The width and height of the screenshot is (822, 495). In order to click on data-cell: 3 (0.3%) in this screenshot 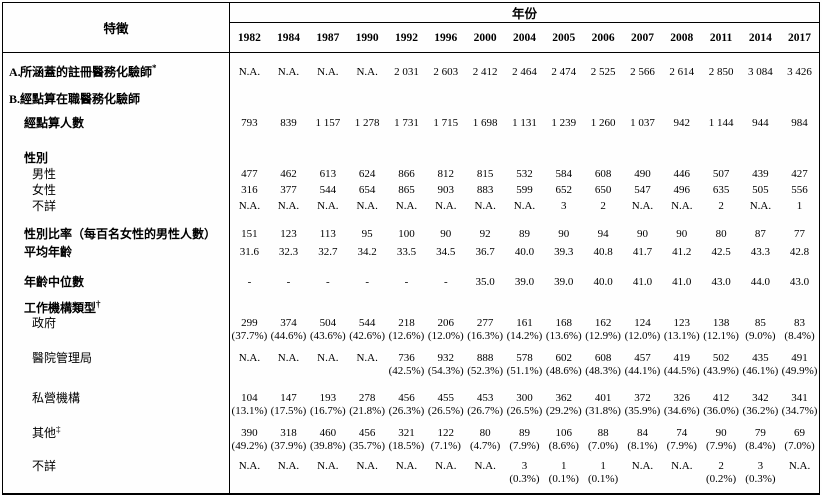, I will do `click(524, 472)`.